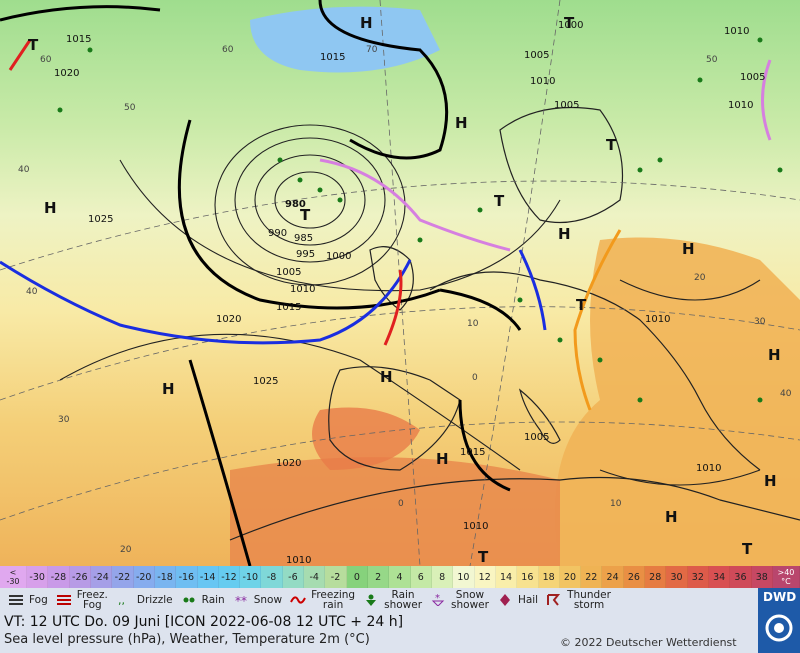  Describe the element at coordinates (597, 320) in the screenshot. I see `trough` at that location.